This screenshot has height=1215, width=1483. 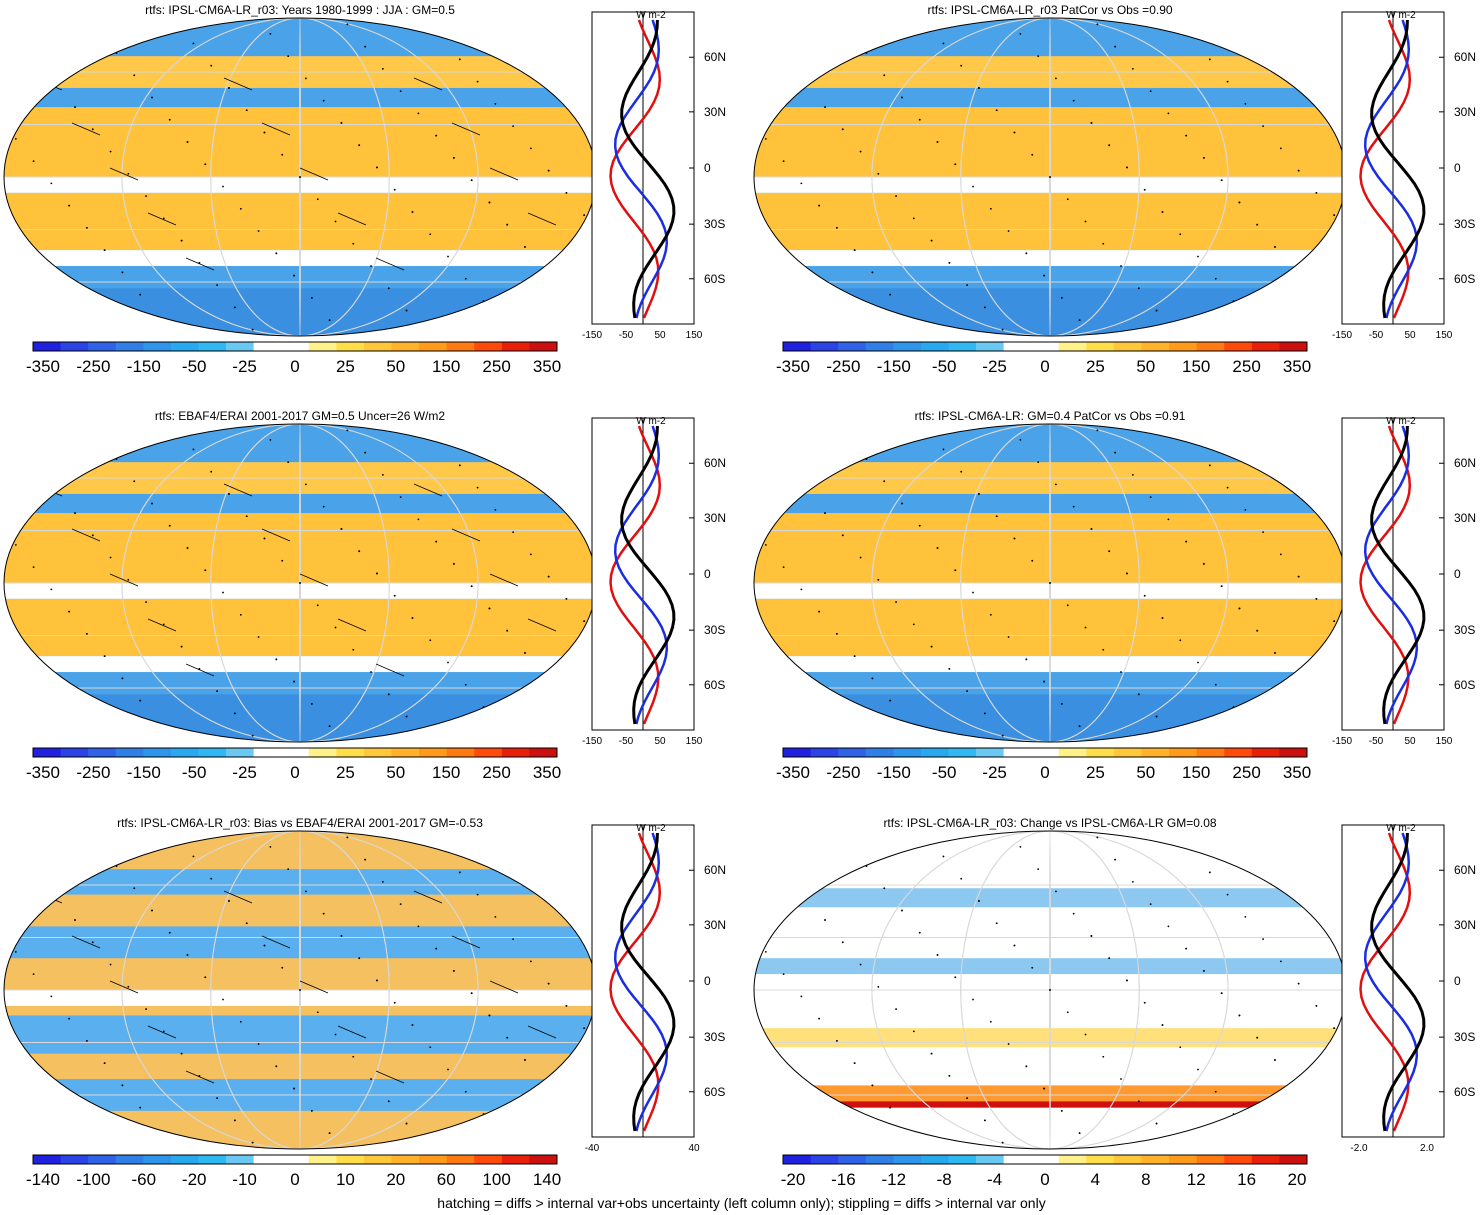 I want to click on colorbar-label: -25, so click(x=994, y=772).